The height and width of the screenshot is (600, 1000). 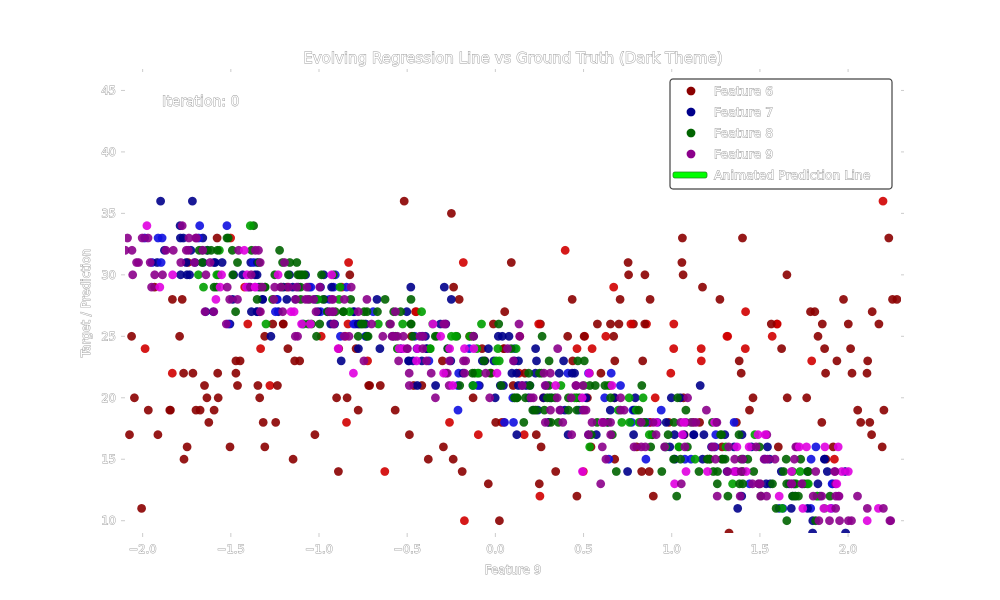 I want to click on x-tick-label: −1.0, so click(x=319, y=549).